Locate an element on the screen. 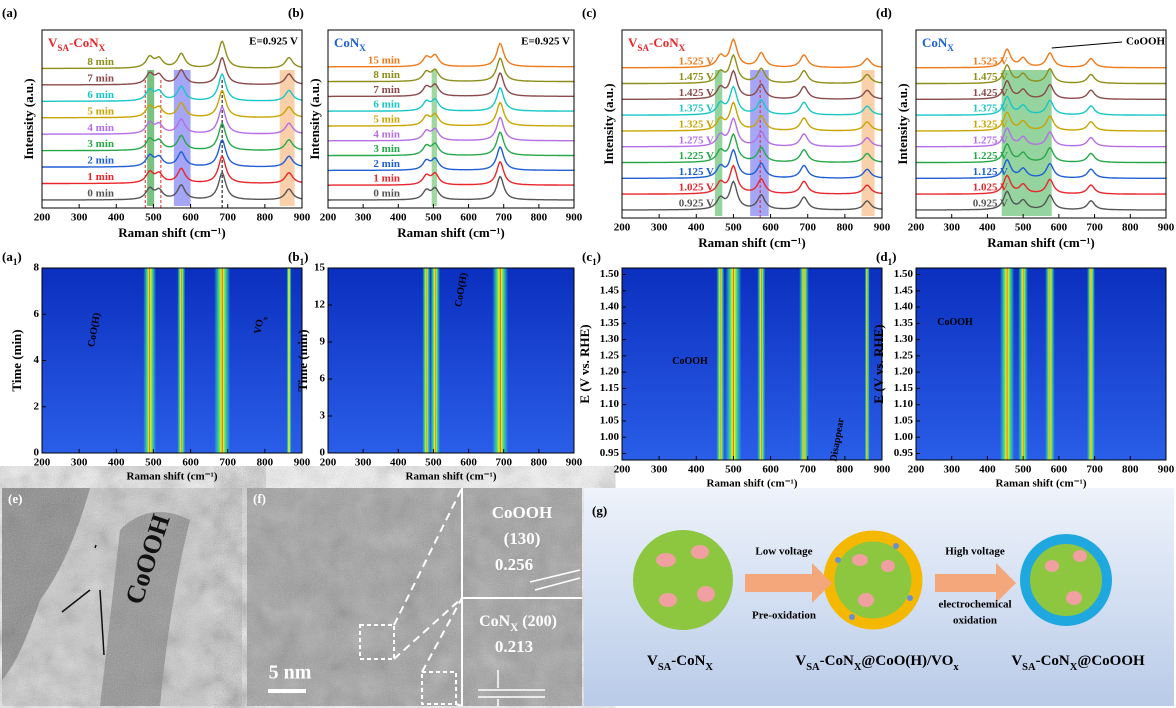 This screenshot has height=708, width=1176. y-tick-label: 8 is located at coordinates (37, 268).